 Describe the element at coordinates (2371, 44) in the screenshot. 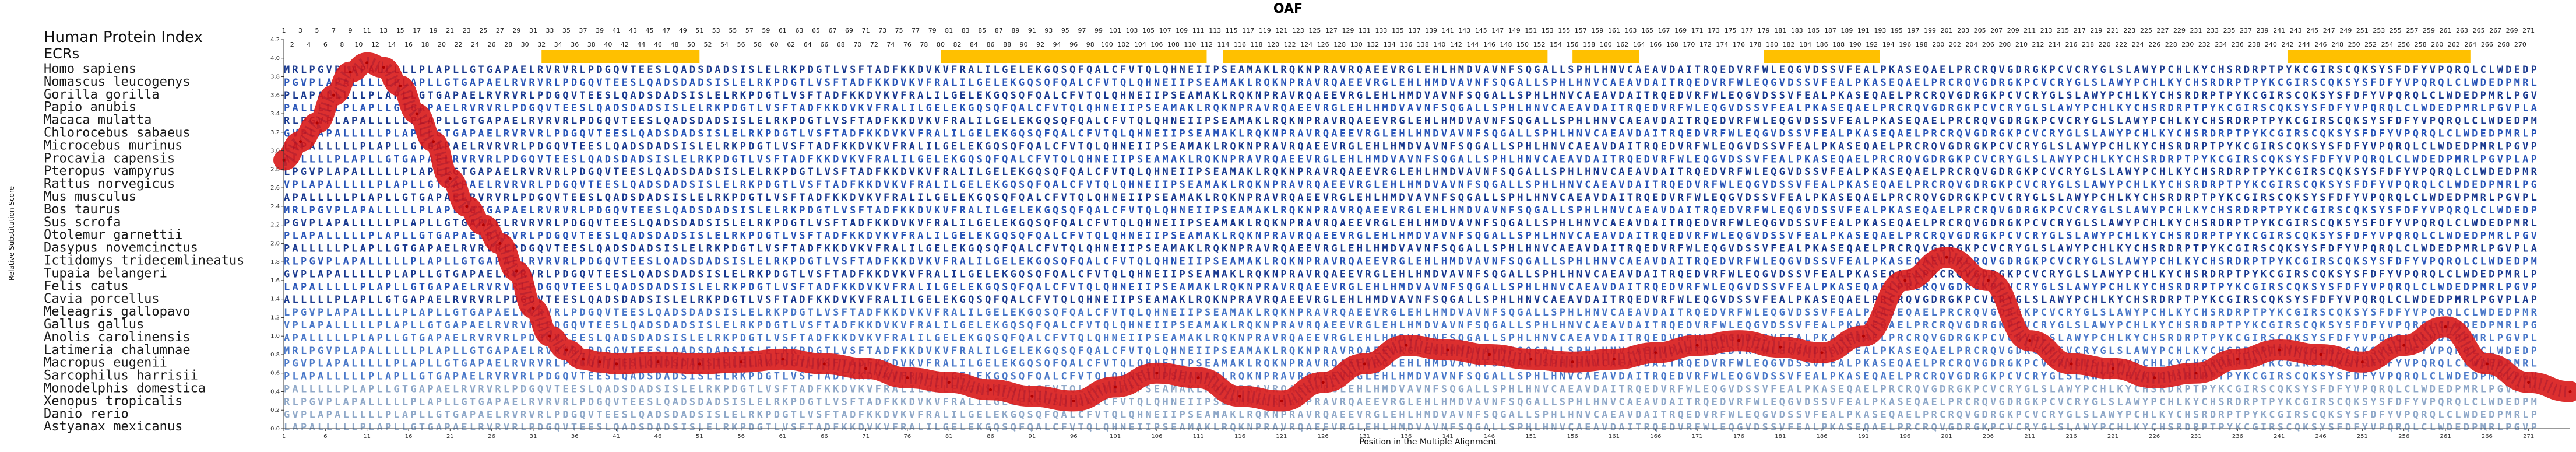

I see `position-index: 252` at that location.